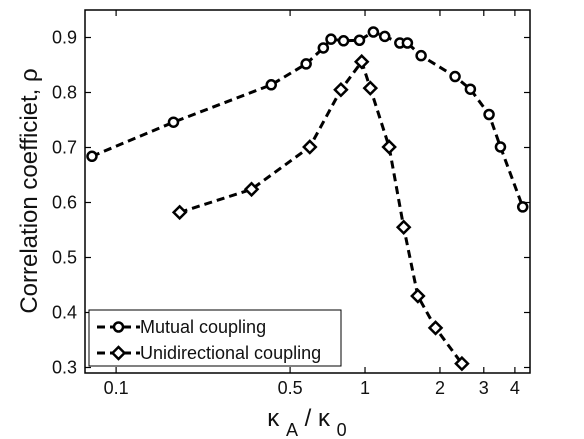 The image size is (584, 439). What do you see at coordinates (64, 93) in the screenshot?
I see `y-tick-label-5: 0.8` at bounding box center [64, 93].